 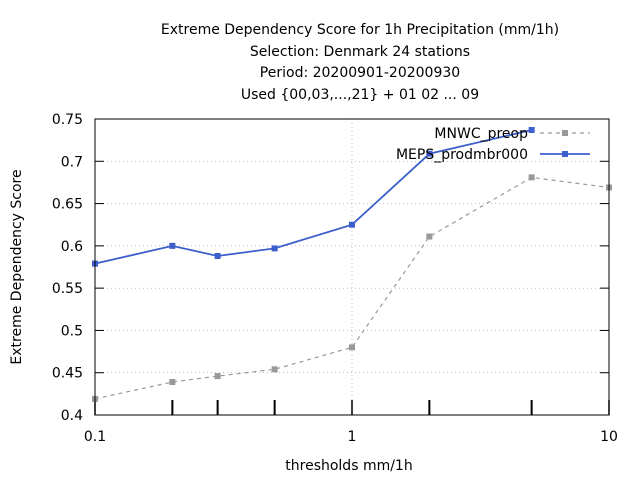 I want to click on y-tick-label: 0.65, so click(x=67, y=205).